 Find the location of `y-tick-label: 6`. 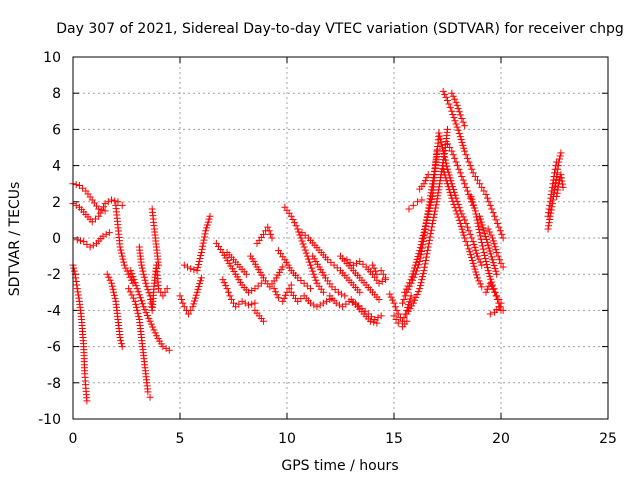

y-tick-label: 6 is located at coordinates (56, 130).